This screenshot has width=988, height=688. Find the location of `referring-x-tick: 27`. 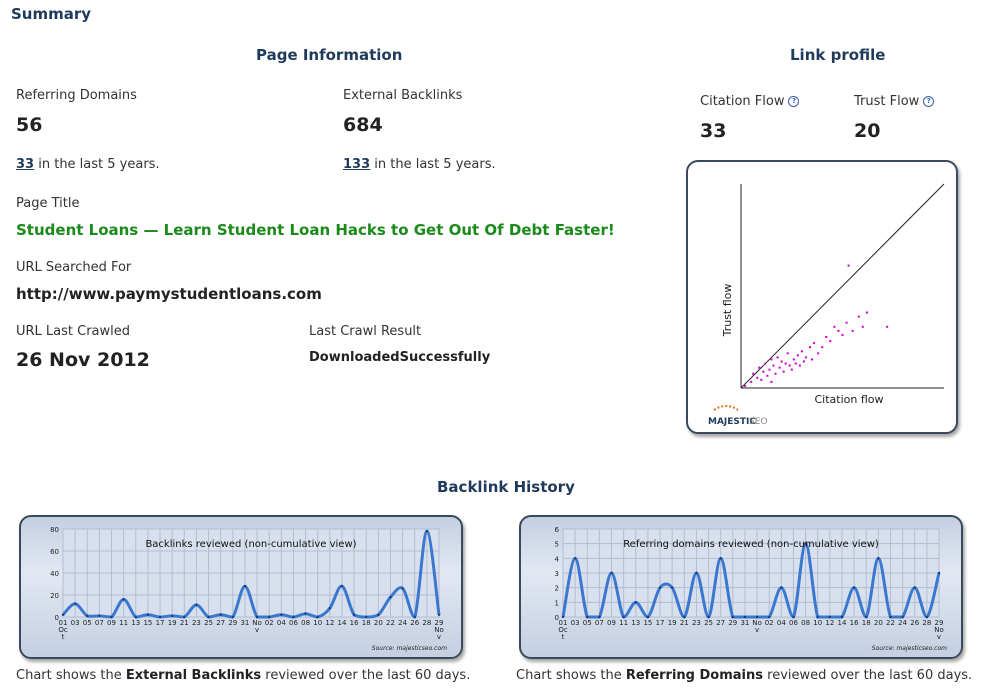

referring-x-tick: 27 is located at coordinates (720, 623).